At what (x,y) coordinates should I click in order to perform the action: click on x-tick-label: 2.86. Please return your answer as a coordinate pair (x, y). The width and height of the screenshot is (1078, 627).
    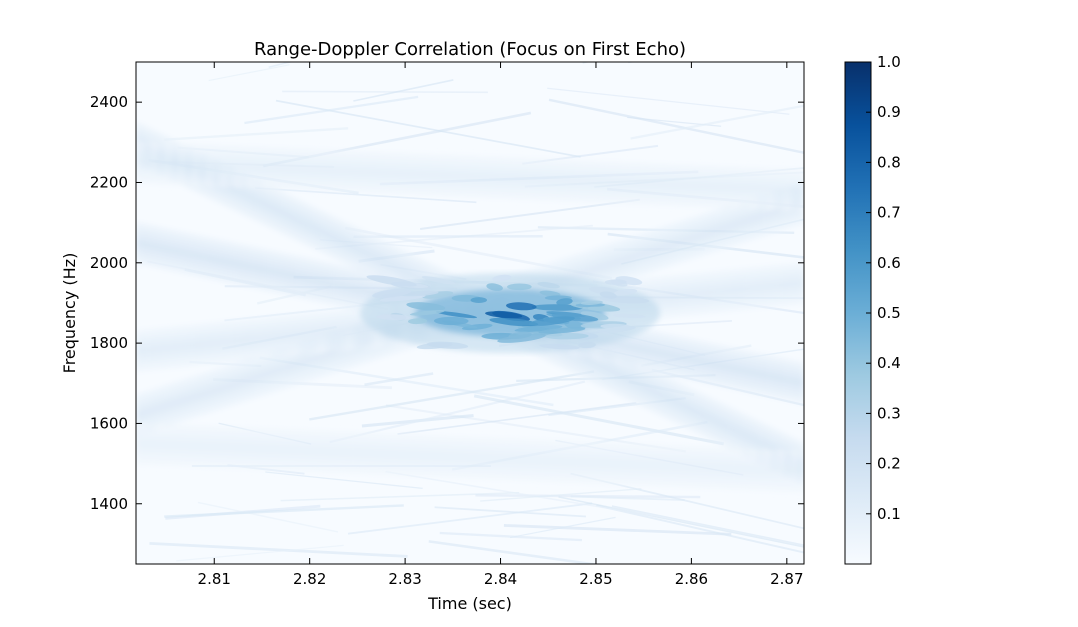
    Looking at the image, I should click on (691, 579).